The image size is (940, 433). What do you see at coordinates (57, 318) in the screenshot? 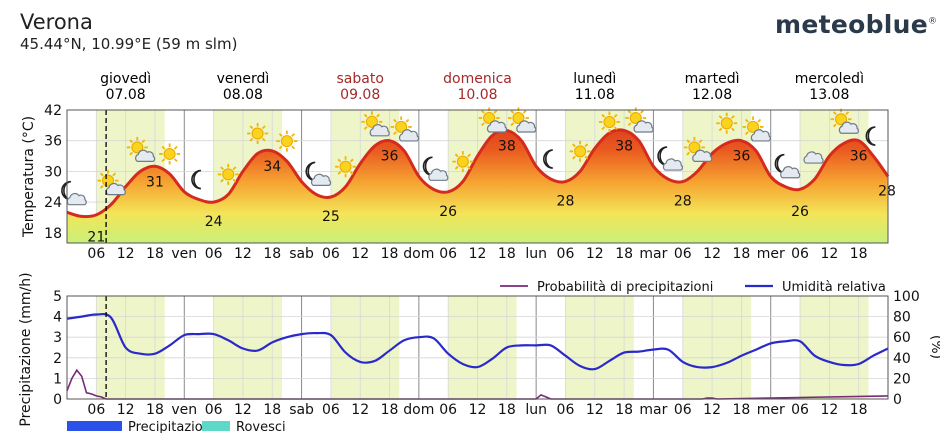
I see `y-tick-label: 4` at bounding box center [57, 318].